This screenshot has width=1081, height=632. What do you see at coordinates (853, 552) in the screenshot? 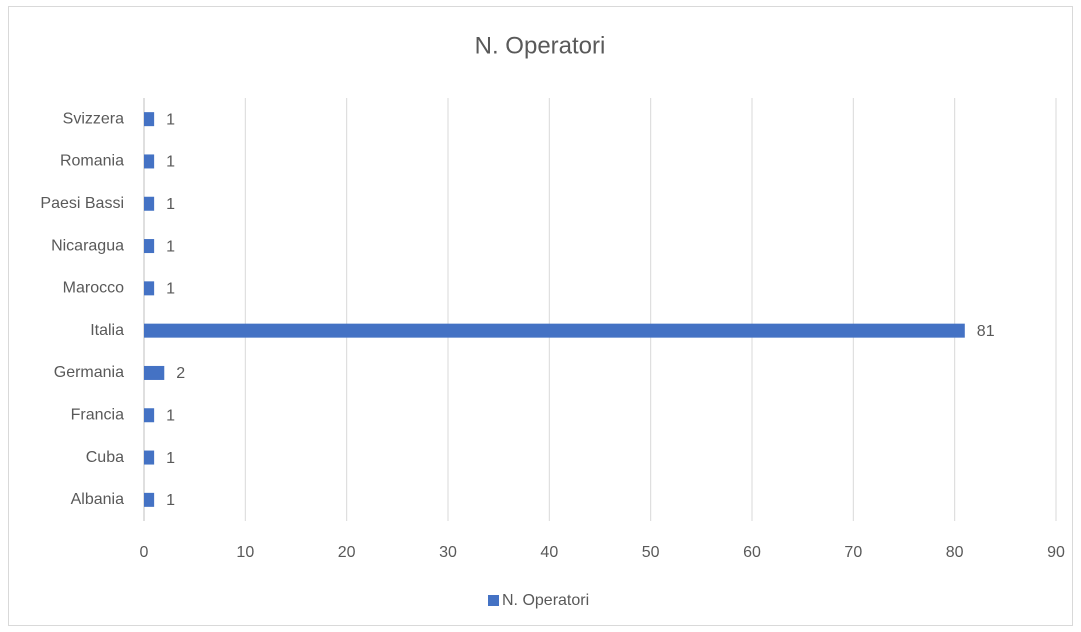
I see `x-tick-label: 70` at bounding box center [853, 552].